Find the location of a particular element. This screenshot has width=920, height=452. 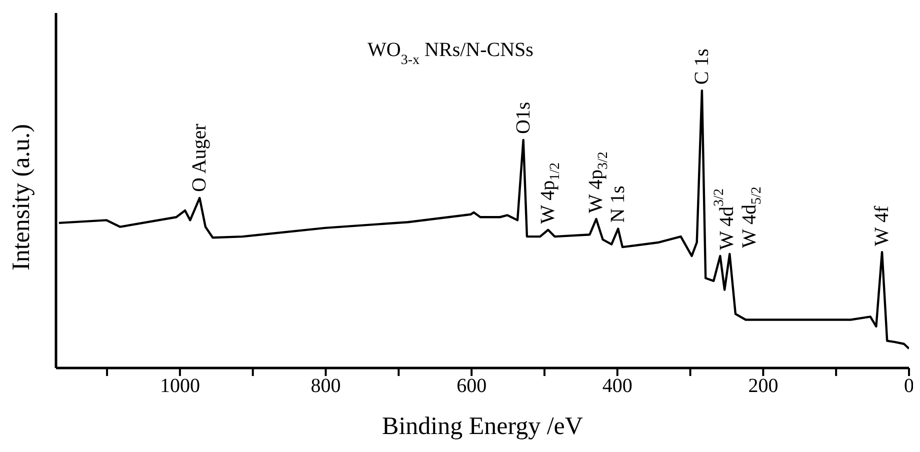

annotation: O Auger is located at coordinates (199, 157).